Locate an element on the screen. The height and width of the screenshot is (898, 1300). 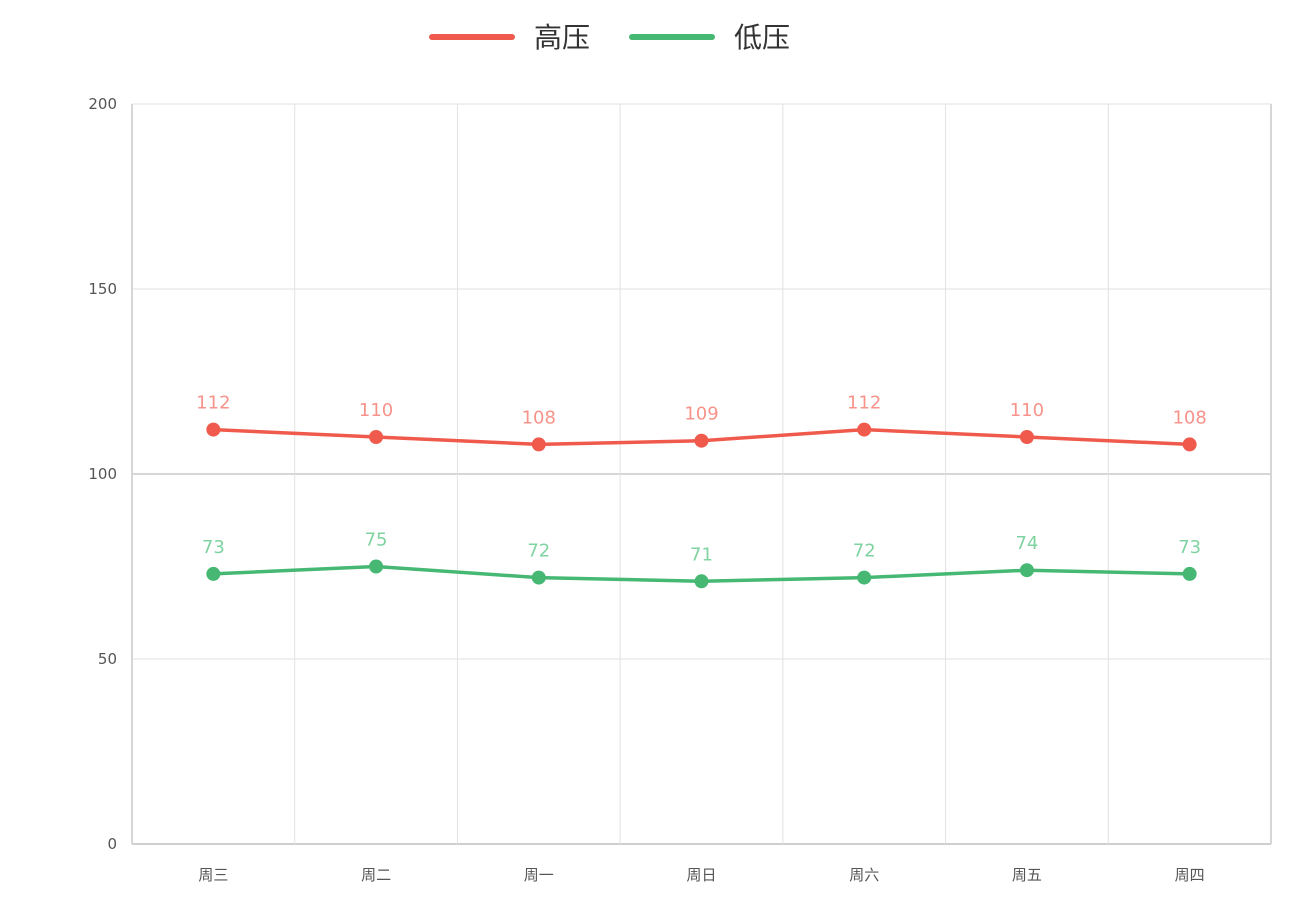
x-tick-label: 周六 is located at coordinates (864, 875).